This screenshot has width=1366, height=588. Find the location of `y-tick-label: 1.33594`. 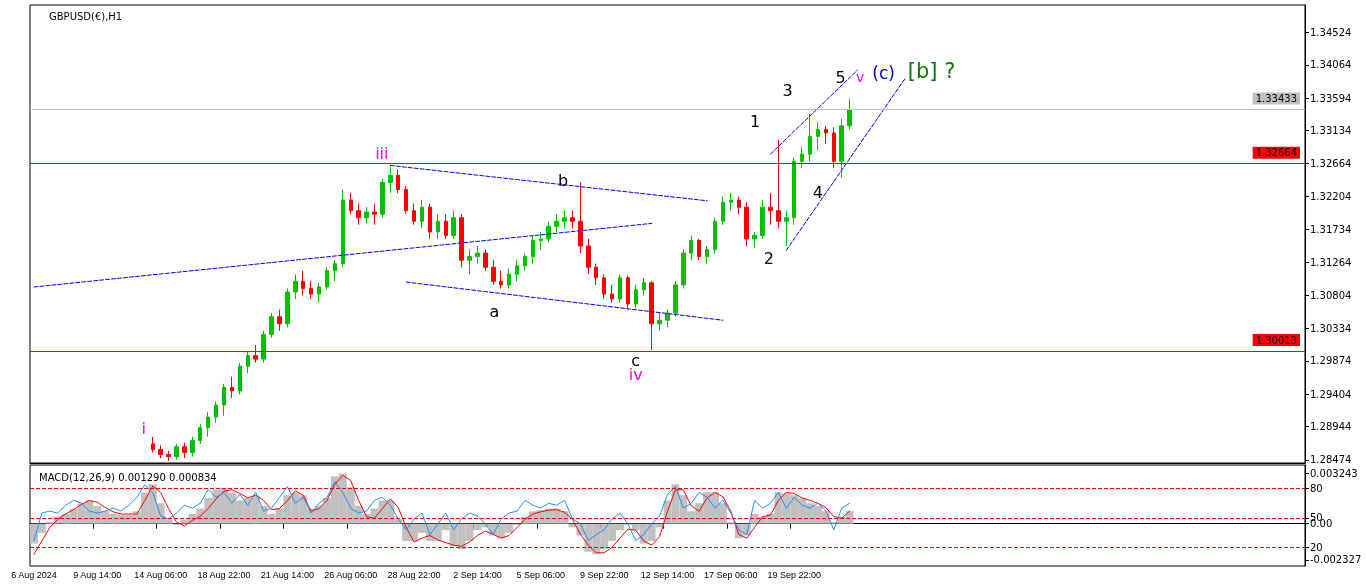

y-tick-label: 1.33594 is located at coordinates (1331, 98).